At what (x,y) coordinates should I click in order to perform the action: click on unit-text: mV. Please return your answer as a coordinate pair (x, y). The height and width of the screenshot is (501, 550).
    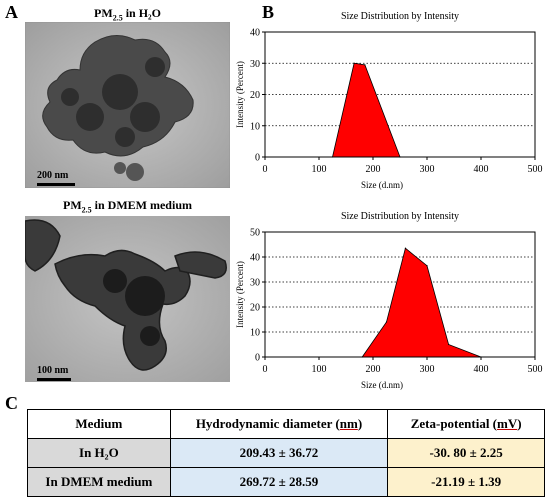
    Looking at the image, I should click on (507, 423).